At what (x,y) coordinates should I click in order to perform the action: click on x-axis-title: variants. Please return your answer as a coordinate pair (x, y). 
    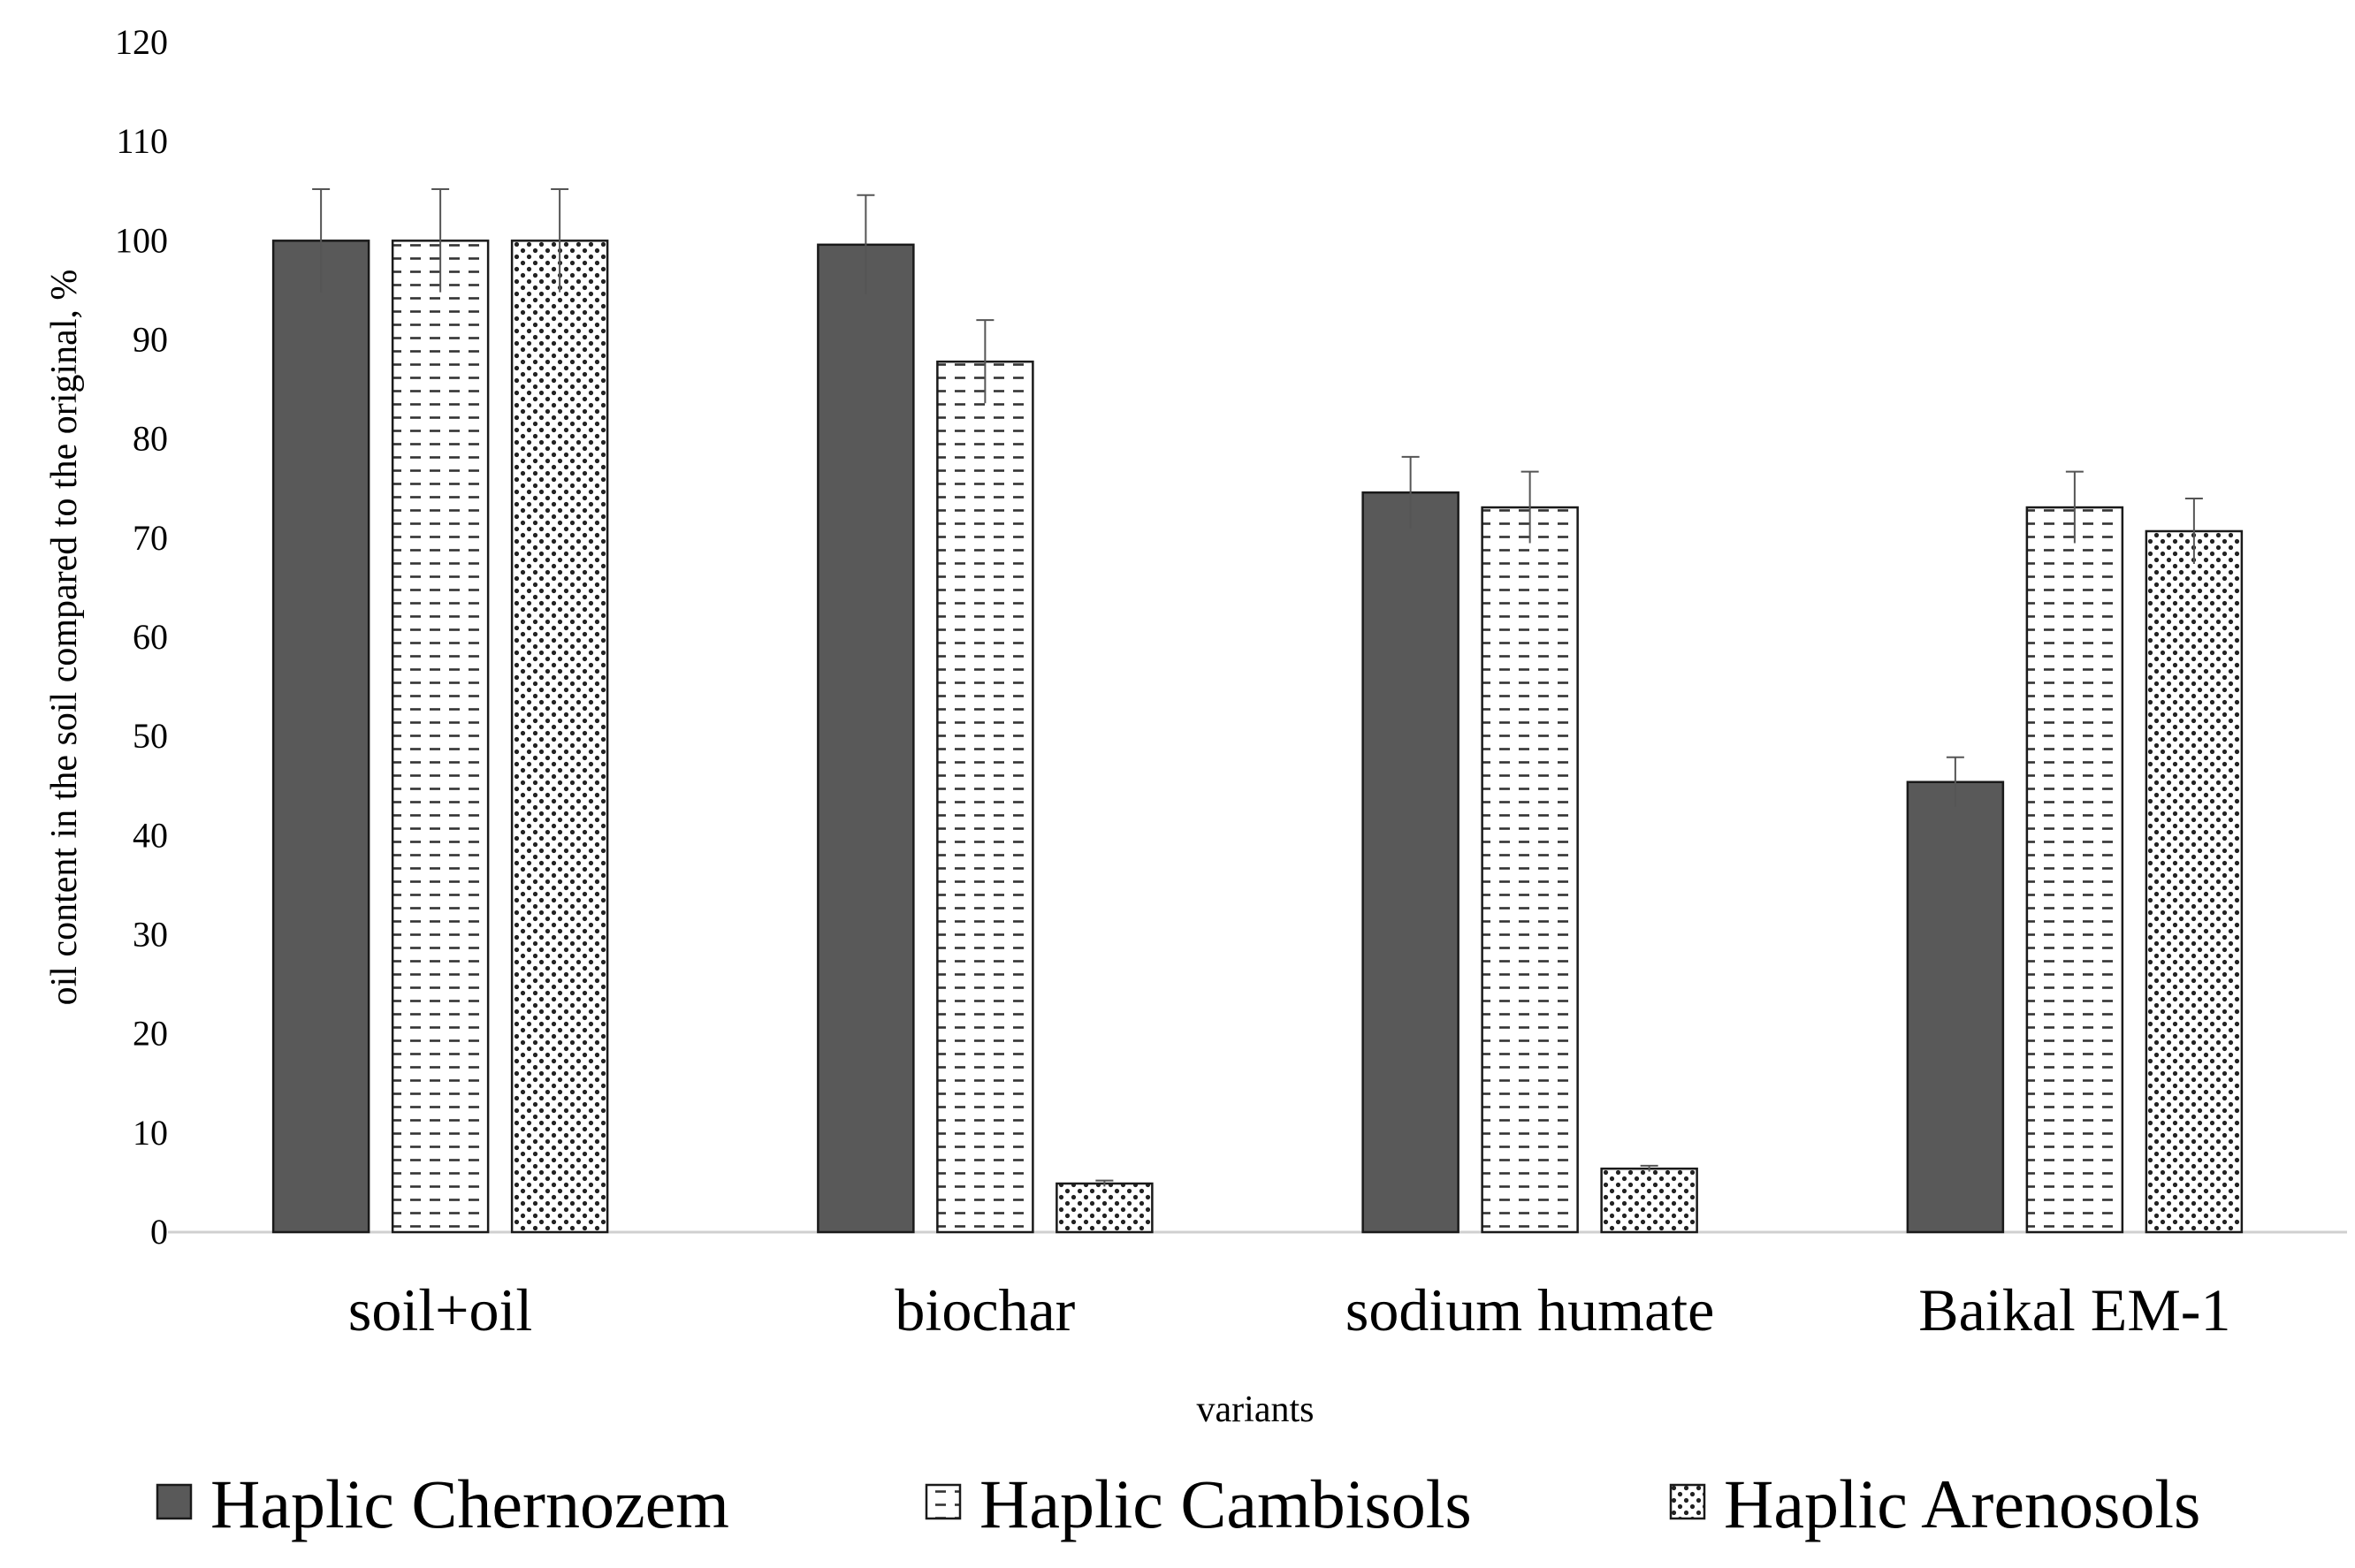
    Looking at the image, I should click on (1256, 1410).